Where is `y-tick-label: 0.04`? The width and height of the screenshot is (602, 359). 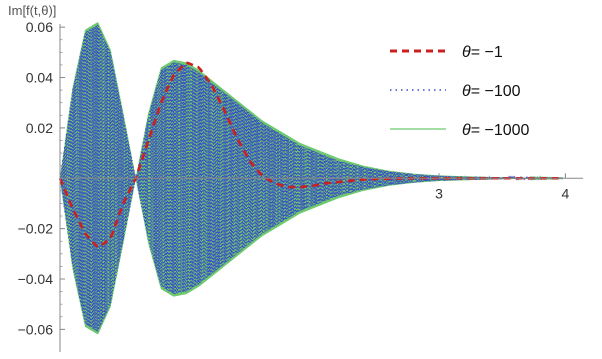
y-tick-label: 0.04 is located at coordinates (39, 78).